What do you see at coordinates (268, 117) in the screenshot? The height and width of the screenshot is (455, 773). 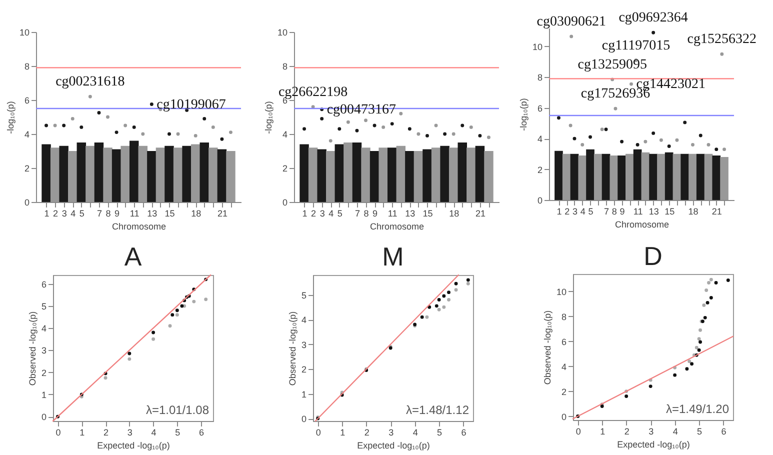 I see `y-axis-title: -log₁₀(p)` at bounding box center [268, 117].